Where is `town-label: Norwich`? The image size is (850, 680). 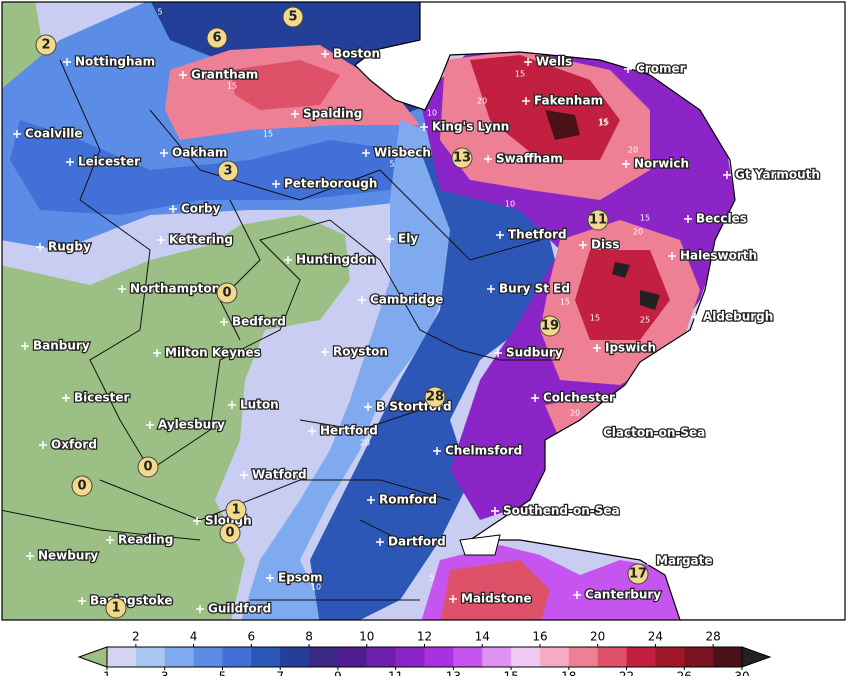
town-label: Norwich is located at coordinates (661, 164).